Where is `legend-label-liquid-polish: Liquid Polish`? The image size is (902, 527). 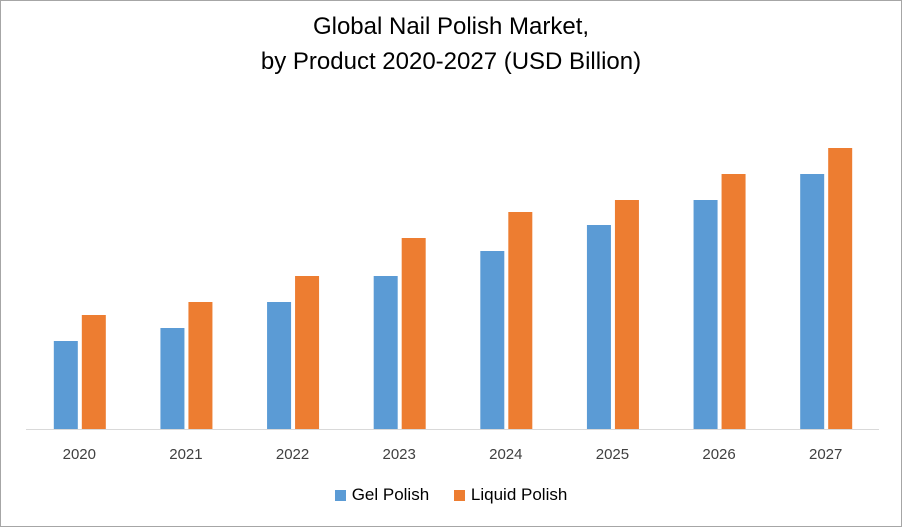 legend-label-liquid-polish: Liquid Polish is located at coordinates (519, 494).